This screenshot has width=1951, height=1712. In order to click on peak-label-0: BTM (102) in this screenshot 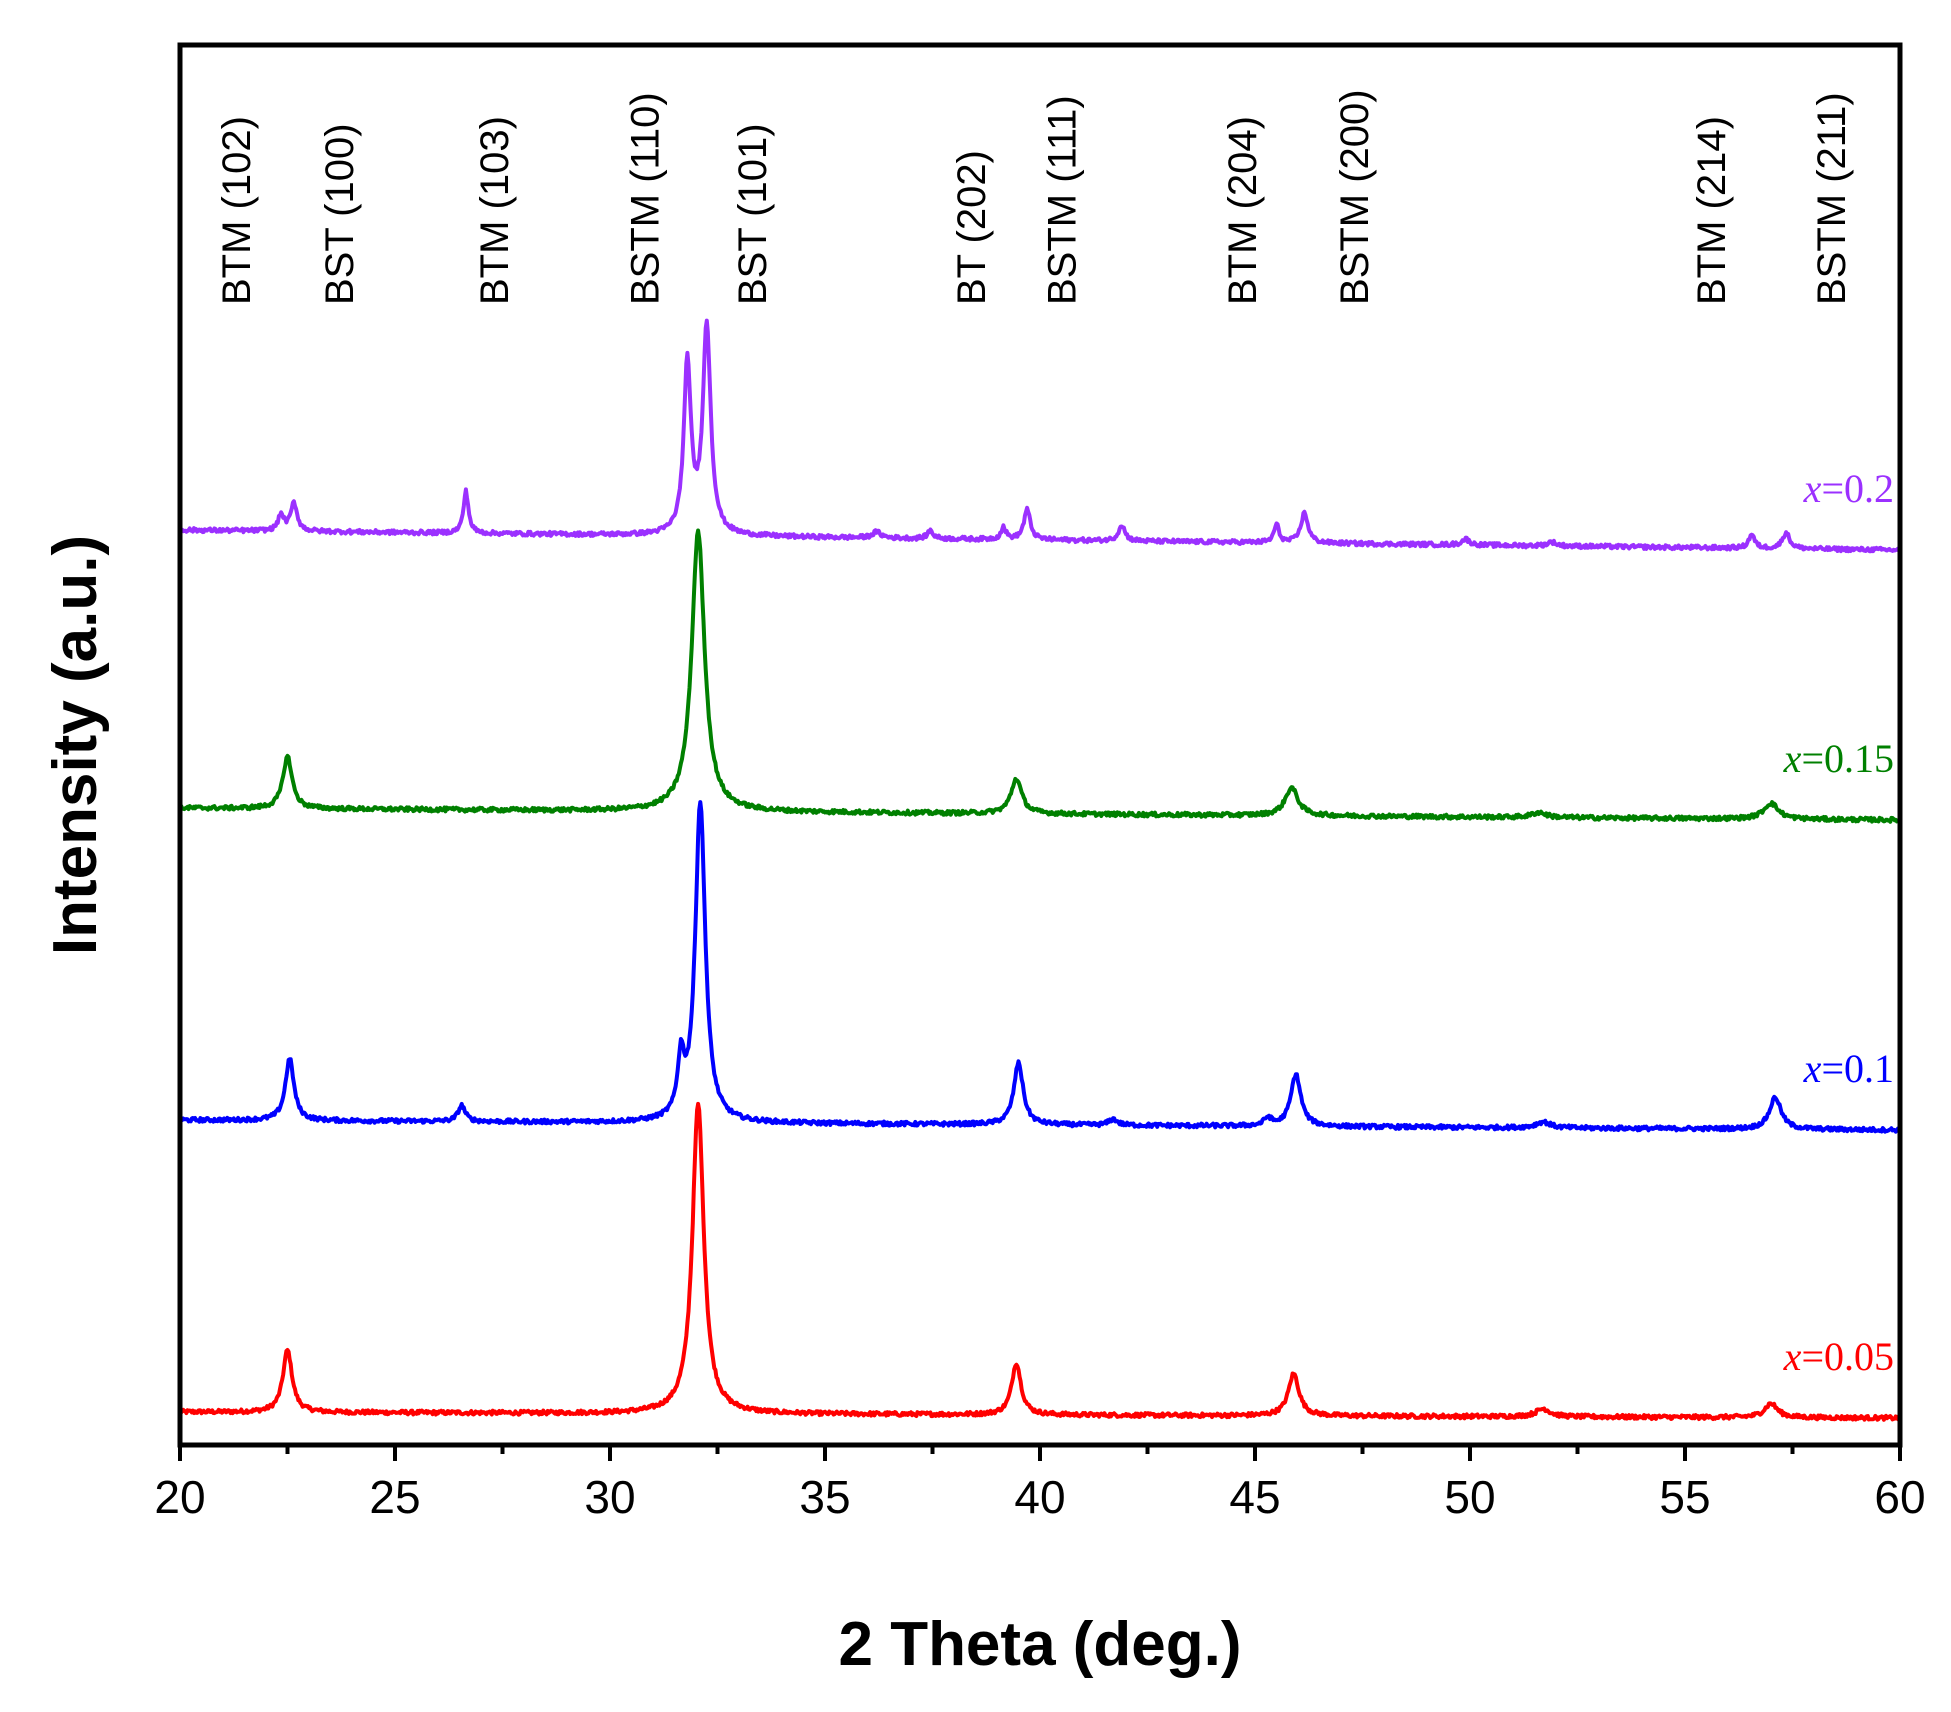, I will do `click(237, 210)`.